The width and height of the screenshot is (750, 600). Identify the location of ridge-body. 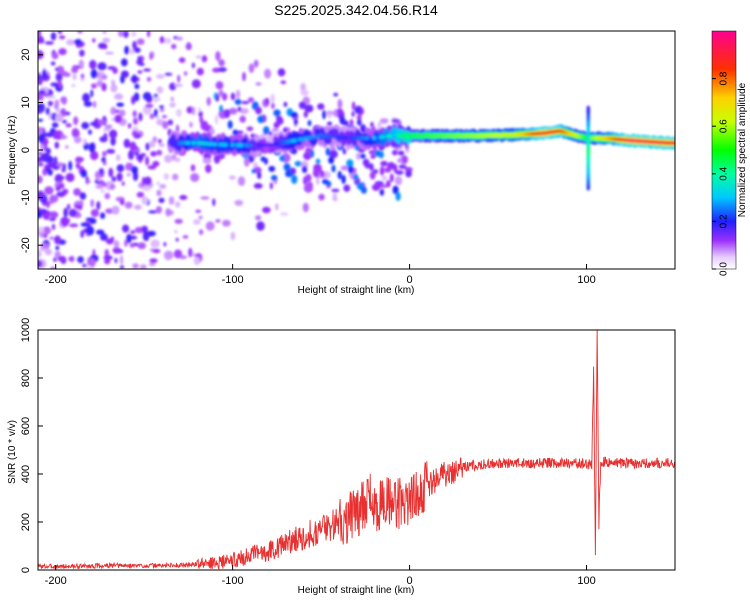
(200, 138).